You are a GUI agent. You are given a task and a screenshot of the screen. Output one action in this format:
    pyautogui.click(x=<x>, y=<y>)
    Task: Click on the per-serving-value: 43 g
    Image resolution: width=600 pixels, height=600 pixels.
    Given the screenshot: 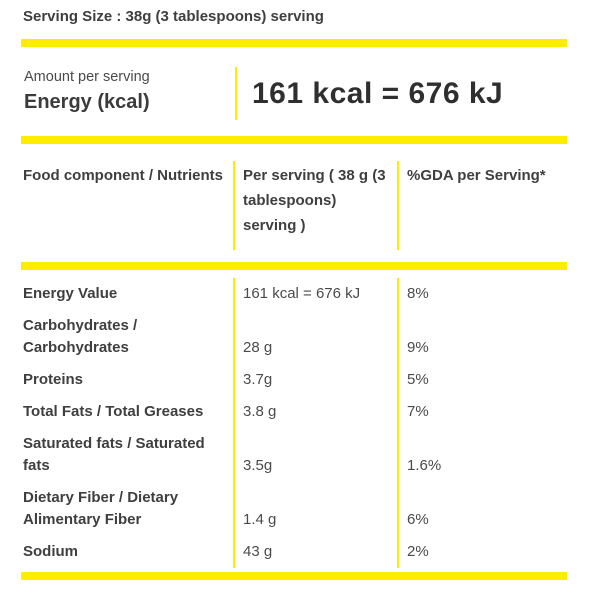 What is the action you would take?
    pyautogui.click(x=315, y=552)
    